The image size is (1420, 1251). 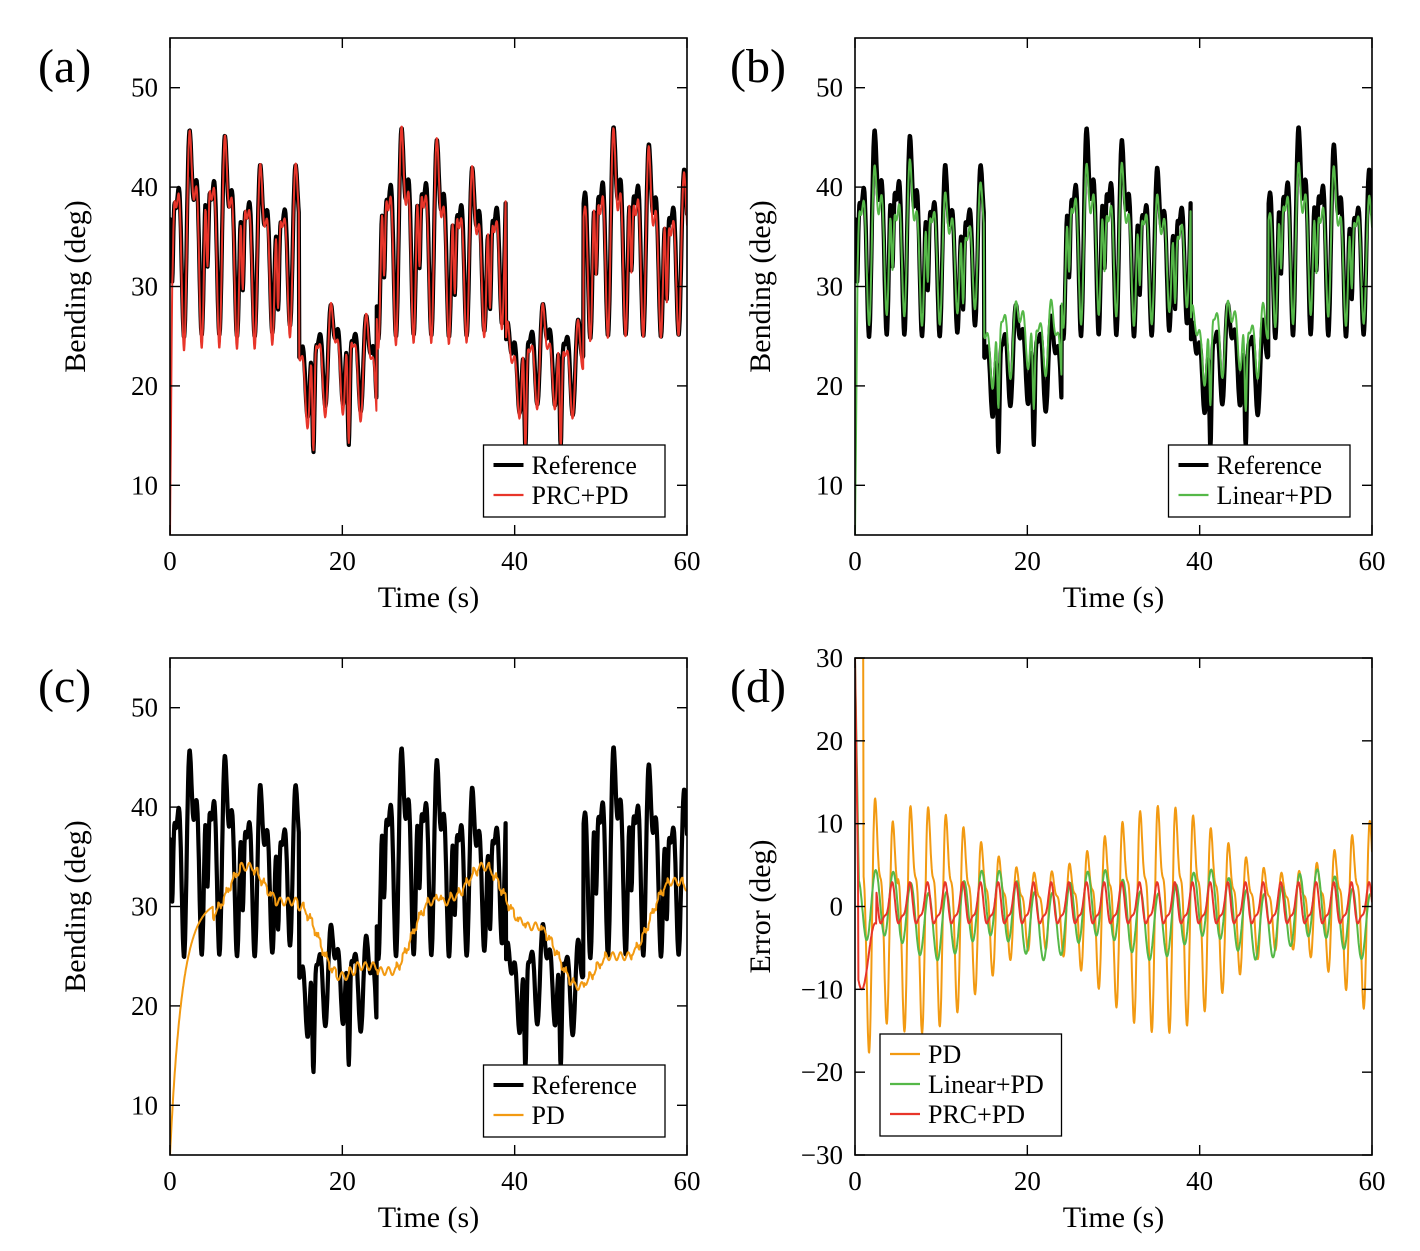 What do you see at coordinates (822, 1155) in the screenshot?
I see `y-tick-label: −30` at bounding box center [822, 1155].